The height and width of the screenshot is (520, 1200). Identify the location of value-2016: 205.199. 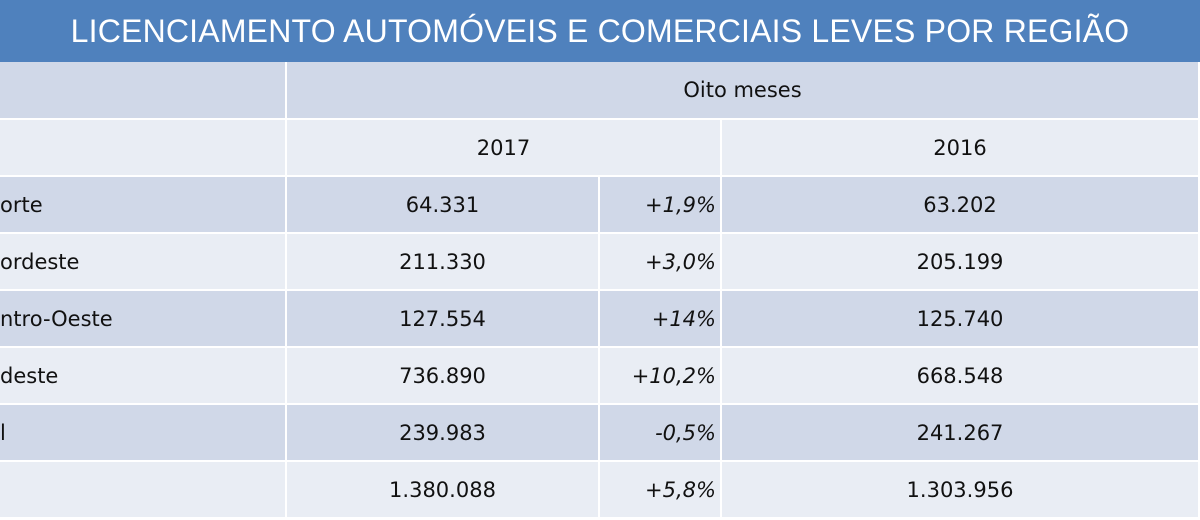
(961, 262).